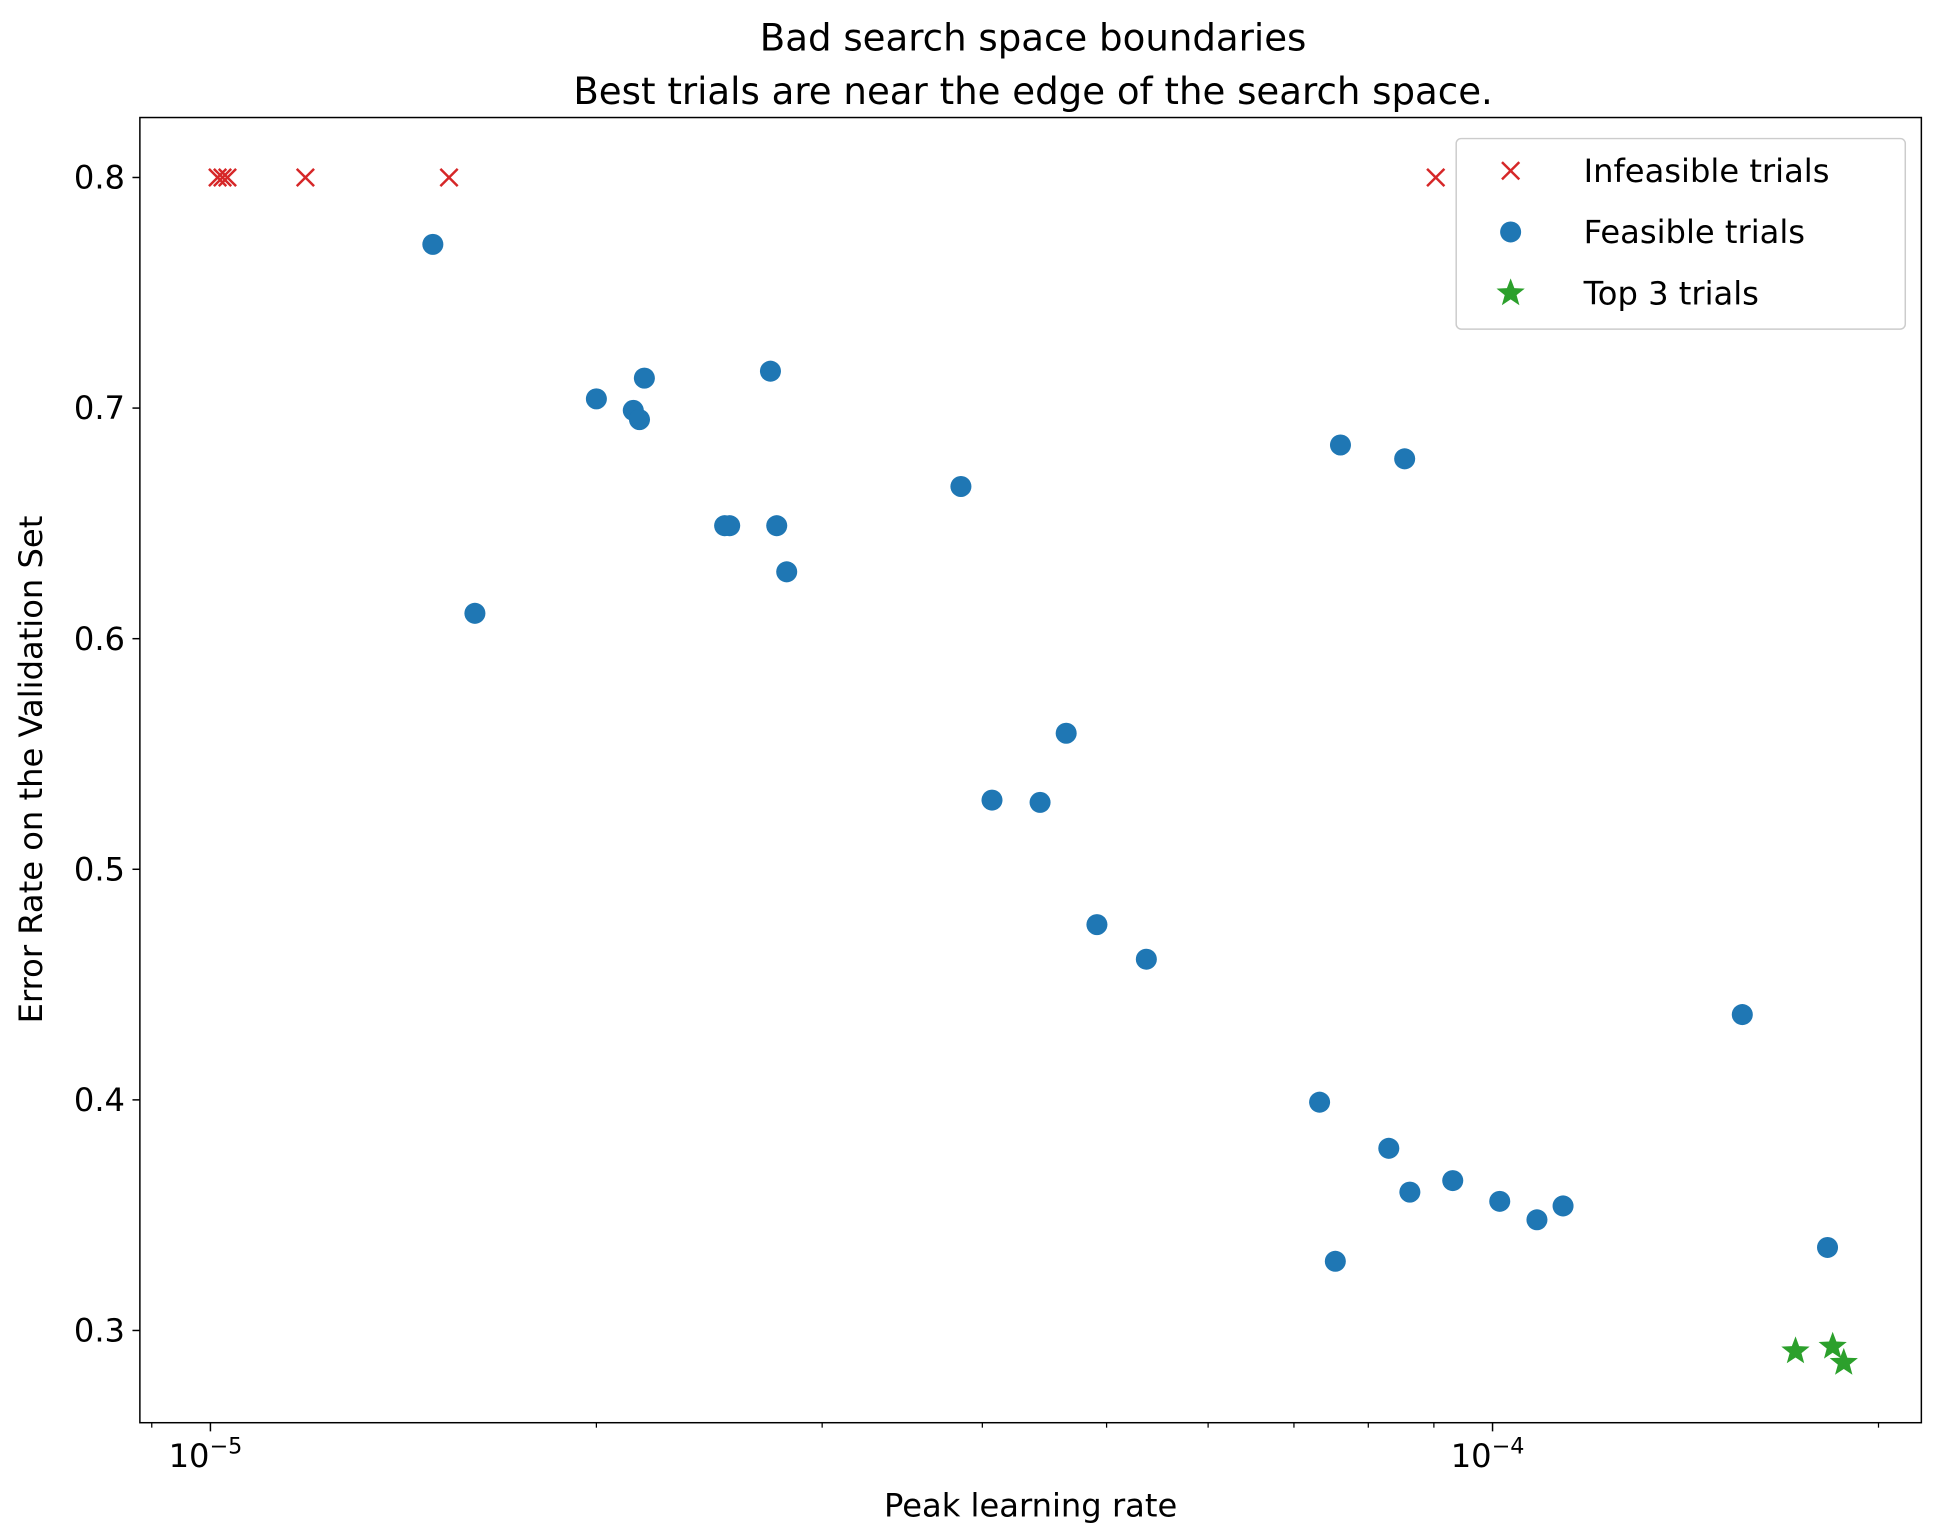 This screenshot has width=1940, height=1539. What do you see at coordinates (99, 178) in the screenshot?
I see `y-tick-label: 0.8` at bounding box center [99, 178].